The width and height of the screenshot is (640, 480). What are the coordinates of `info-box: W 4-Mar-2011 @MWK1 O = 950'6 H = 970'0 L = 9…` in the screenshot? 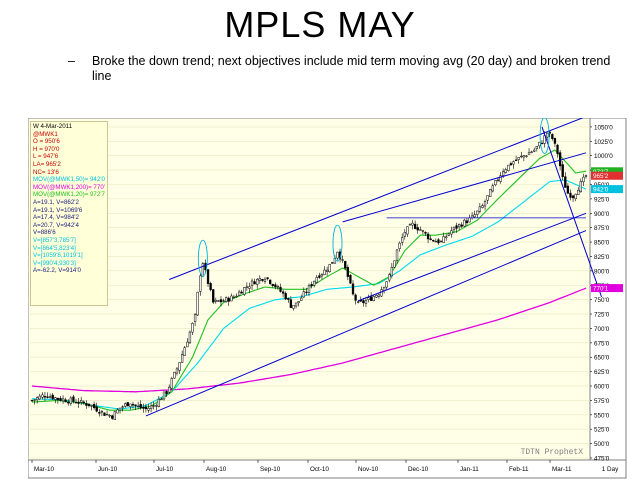 It's located at (69, 213).